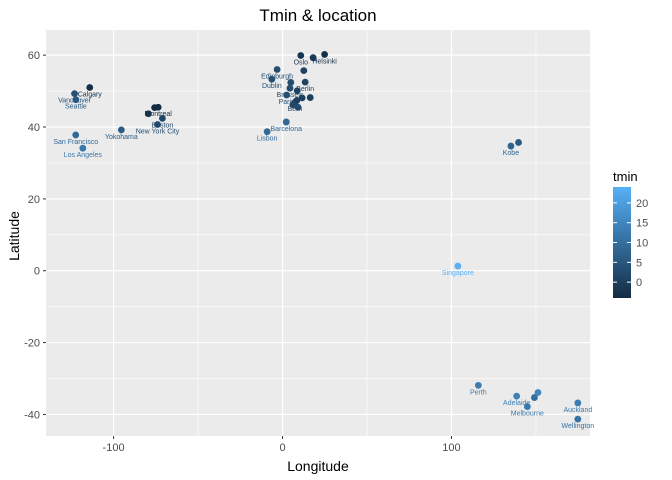 This screenshot has width=672, height=480. What do you see at coordinates (305, 89) in the screenshot?
I see `point-label: Berlin` at bounding box center [305, 89].